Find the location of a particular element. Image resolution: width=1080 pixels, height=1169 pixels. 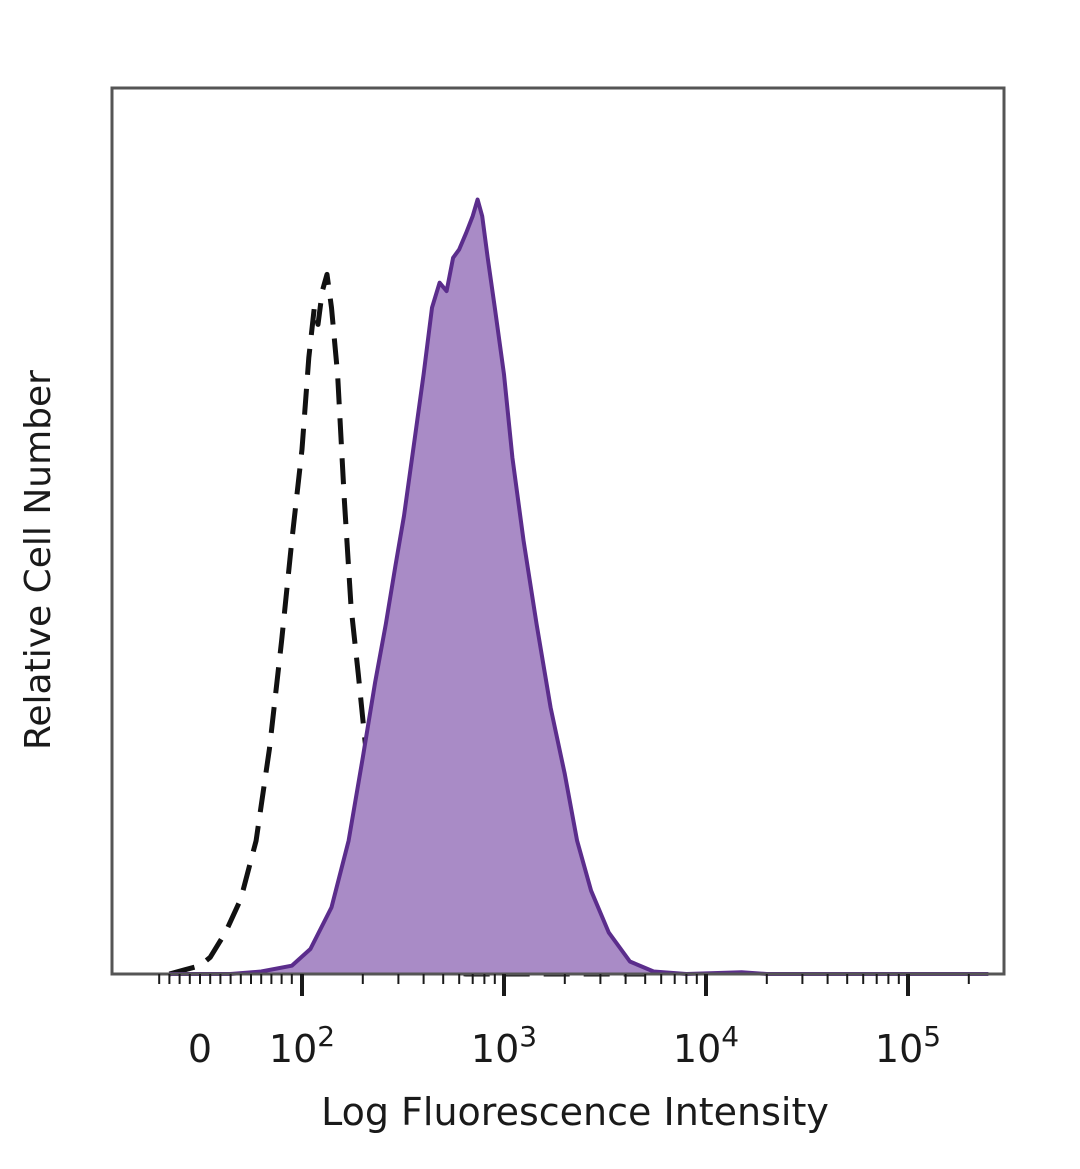

x-tick-label: 10³ is located at coordinates (504, 1045).